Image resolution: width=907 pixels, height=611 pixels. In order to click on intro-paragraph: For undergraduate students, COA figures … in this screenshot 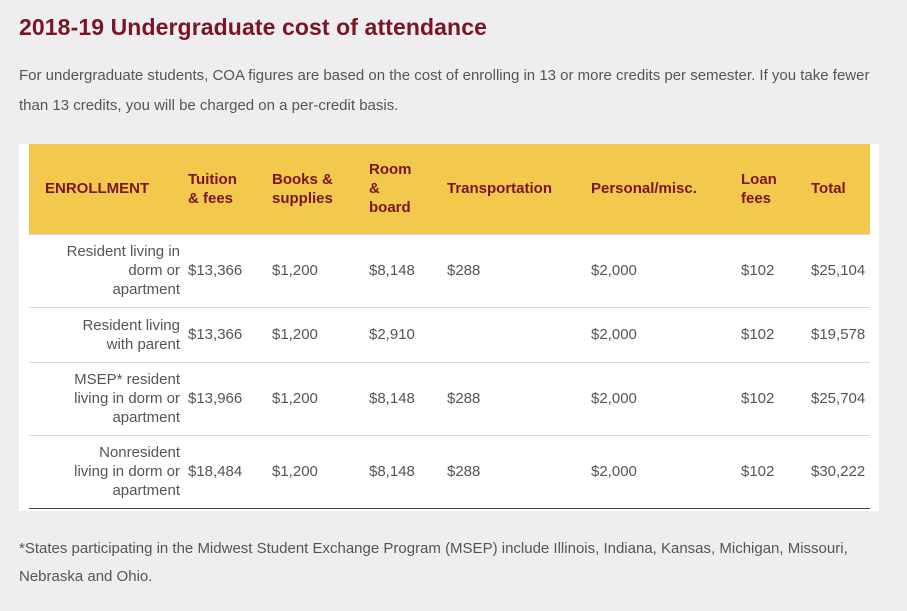, I will do `click(444, 90)`.